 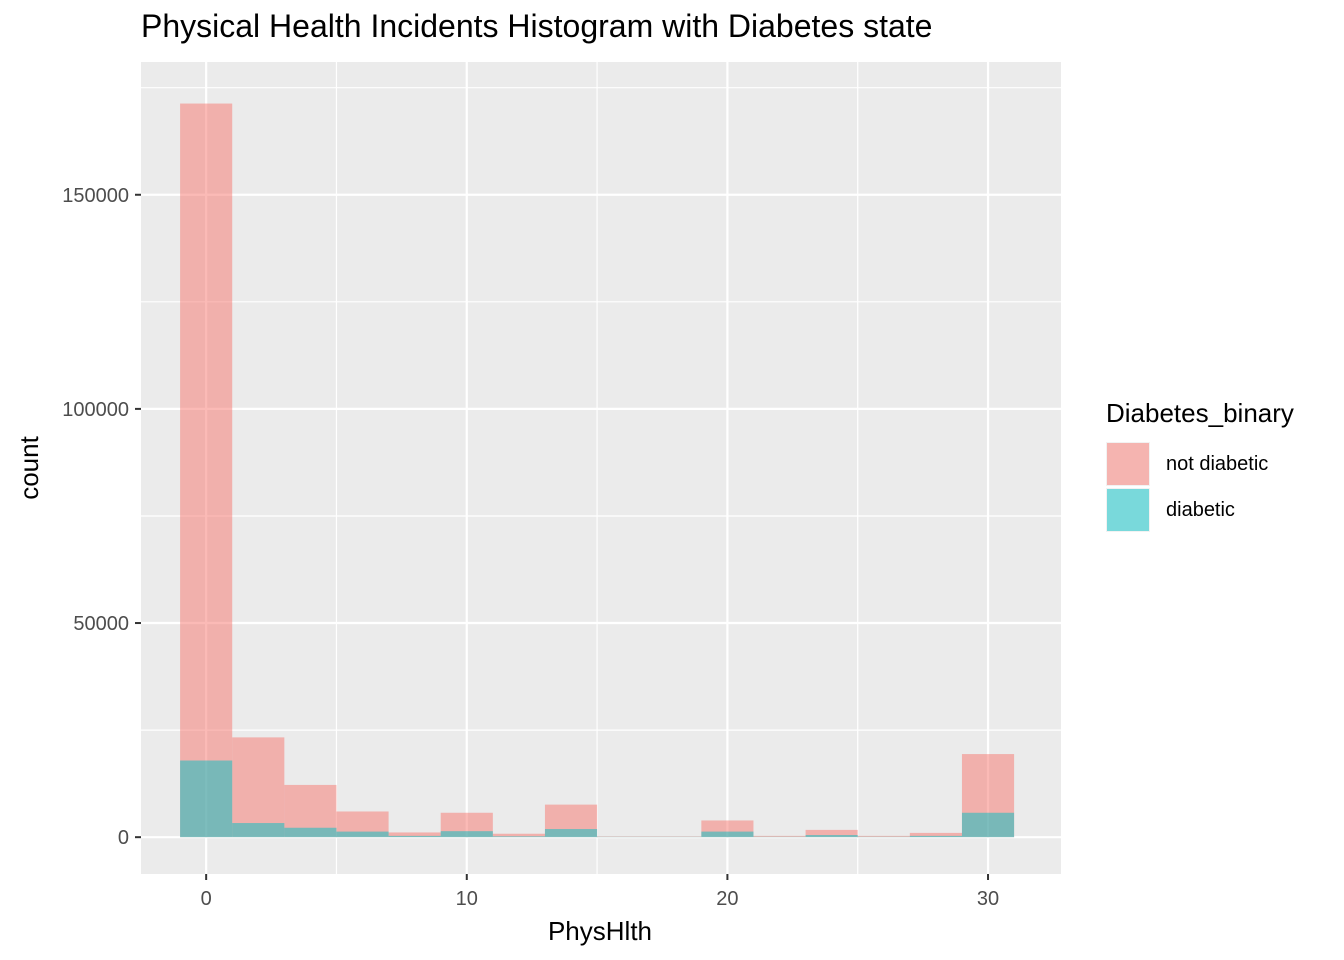 What do you see at coordinates (123, 838) in the screenshot?
I see `y-tick-label: 0` at bounding box center [123, 838].